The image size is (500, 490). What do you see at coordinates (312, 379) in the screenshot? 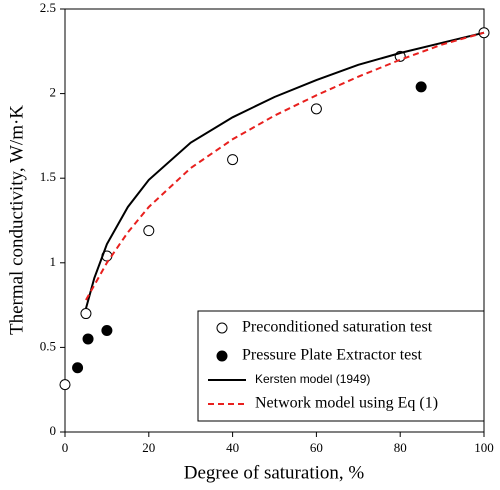
I see `legend-label: Kersten model (1949)` at bounding box center [312, 379].